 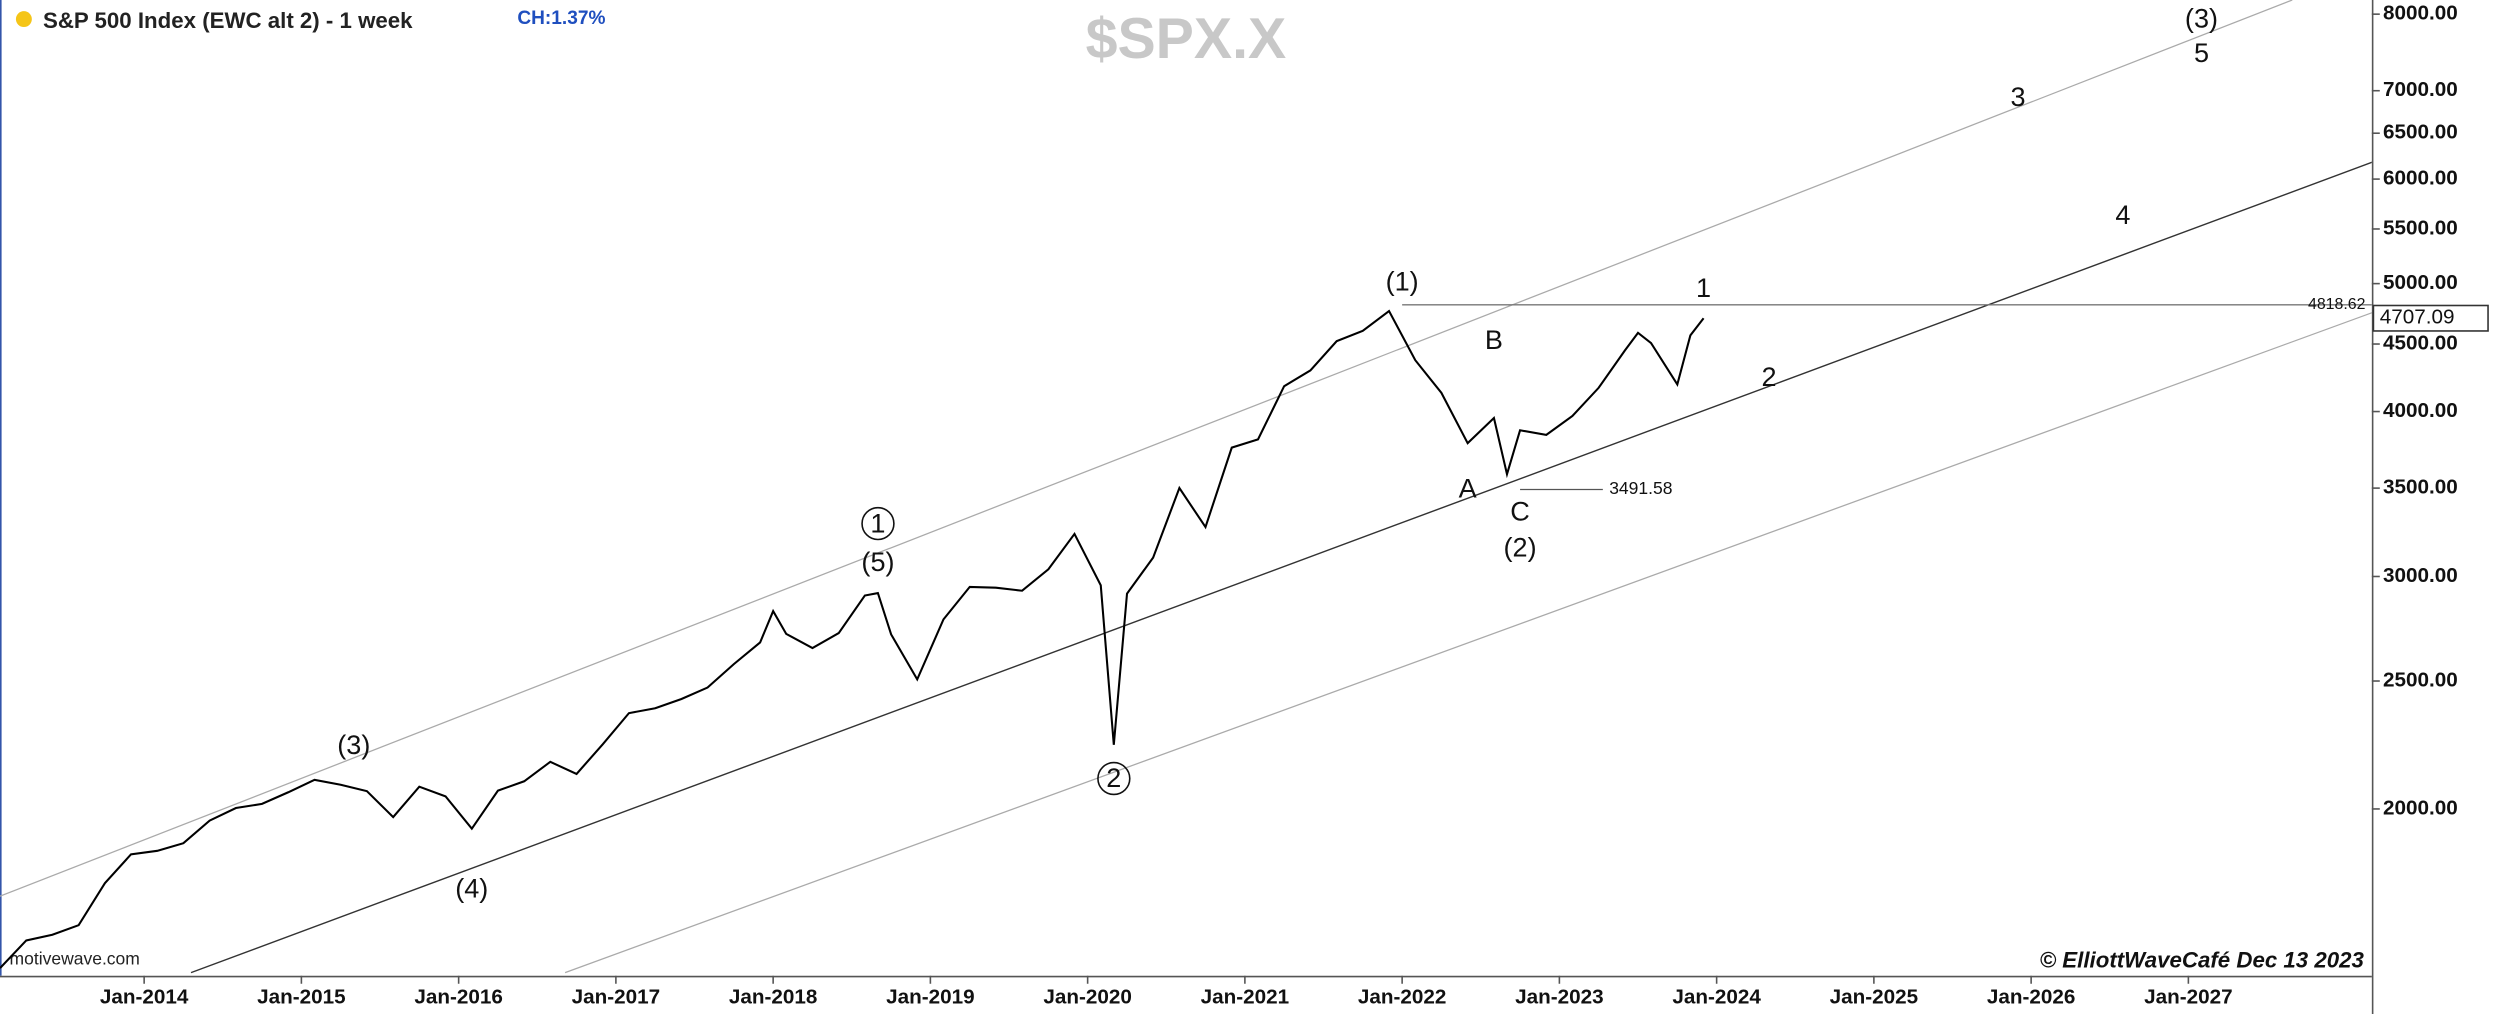 I want to click on footer: © ElliottWaveCafé Dec 13 2023, so click(x=2202, y=959).